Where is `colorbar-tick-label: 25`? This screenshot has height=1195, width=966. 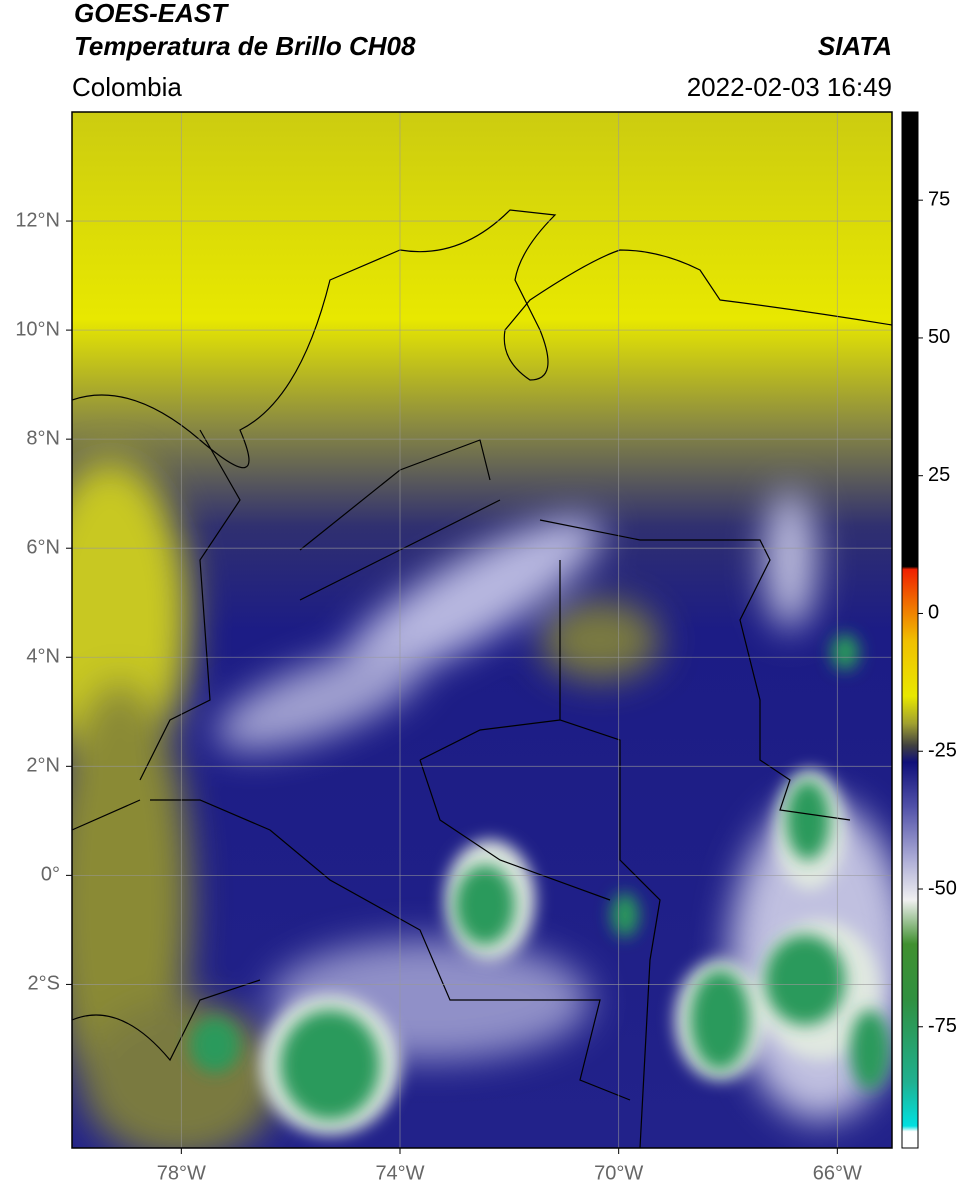 colorbar-tick-label: 25 is located at coordinates (939, 475).